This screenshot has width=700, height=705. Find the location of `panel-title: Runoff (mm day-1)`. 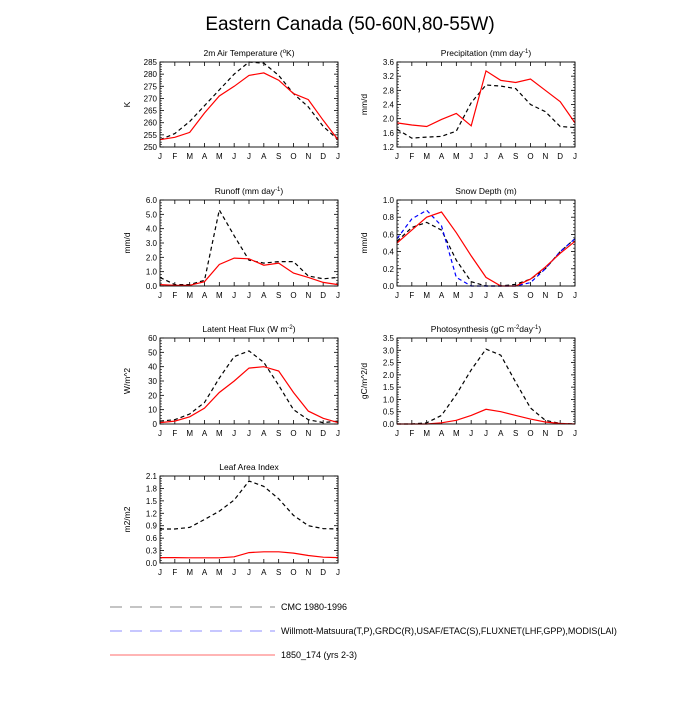

panel-title: Runoff (mm day-1) is located at coordinates (249, 191).